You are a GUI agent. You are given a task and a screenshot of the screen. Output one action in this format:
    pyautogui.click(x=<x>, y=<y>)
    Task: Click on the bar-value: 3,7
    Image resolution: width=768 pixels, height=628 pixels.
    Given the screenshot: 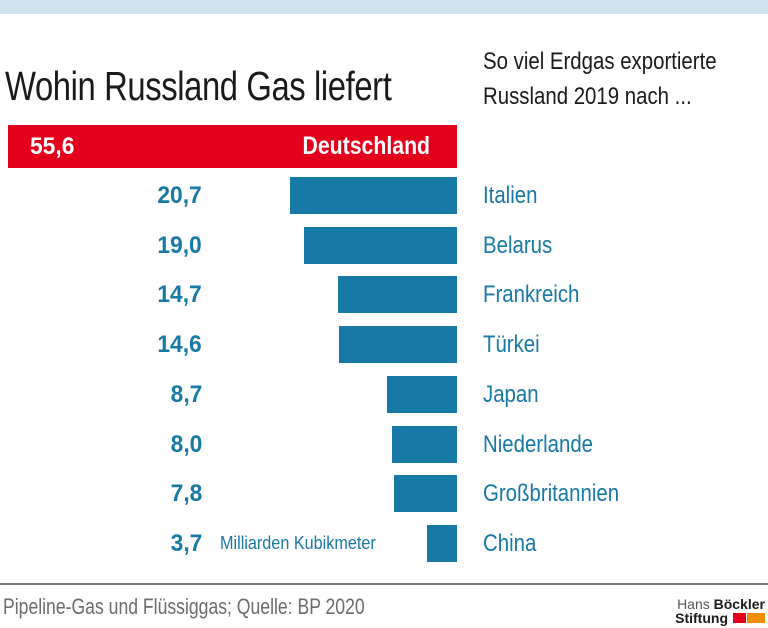 What is the action you would take?
    pyautogui.click(x=186, y=543)
    